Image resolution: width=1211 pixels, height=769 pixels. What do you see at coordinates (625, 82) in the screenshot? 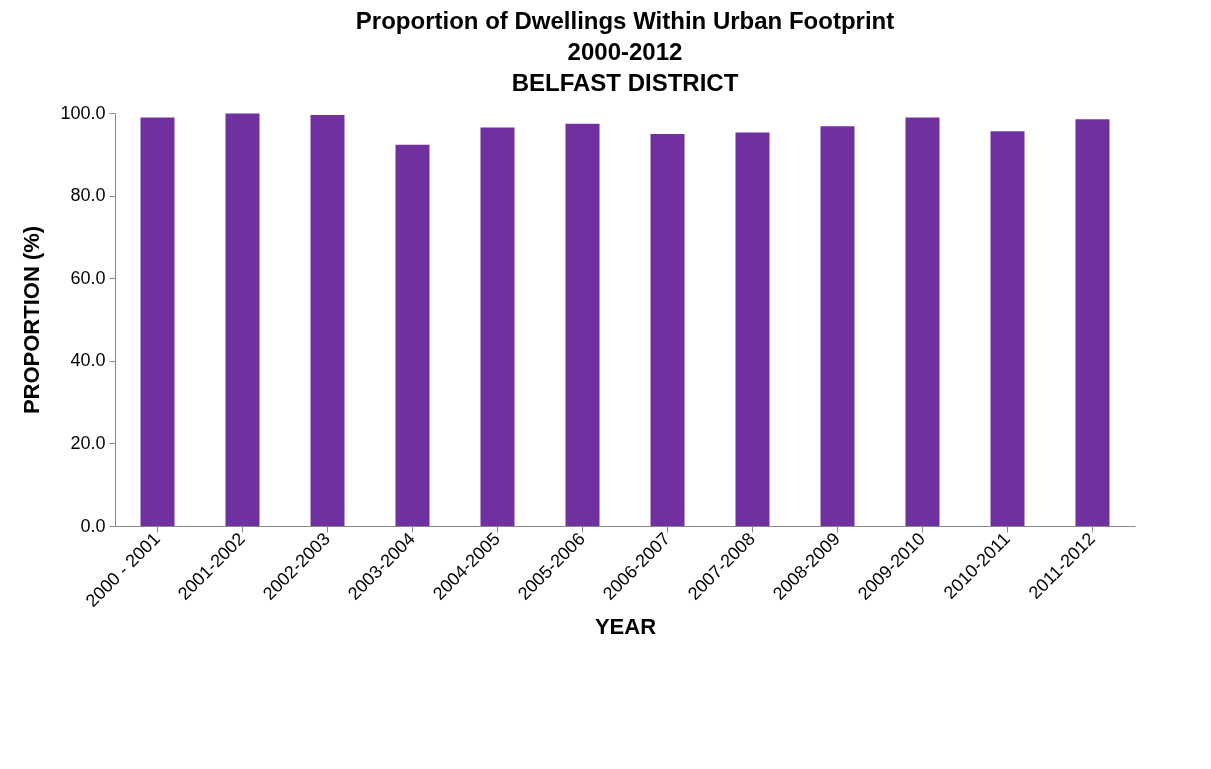
I see `text: BELFAST DISTRICT` at bounding box center [625, 82].